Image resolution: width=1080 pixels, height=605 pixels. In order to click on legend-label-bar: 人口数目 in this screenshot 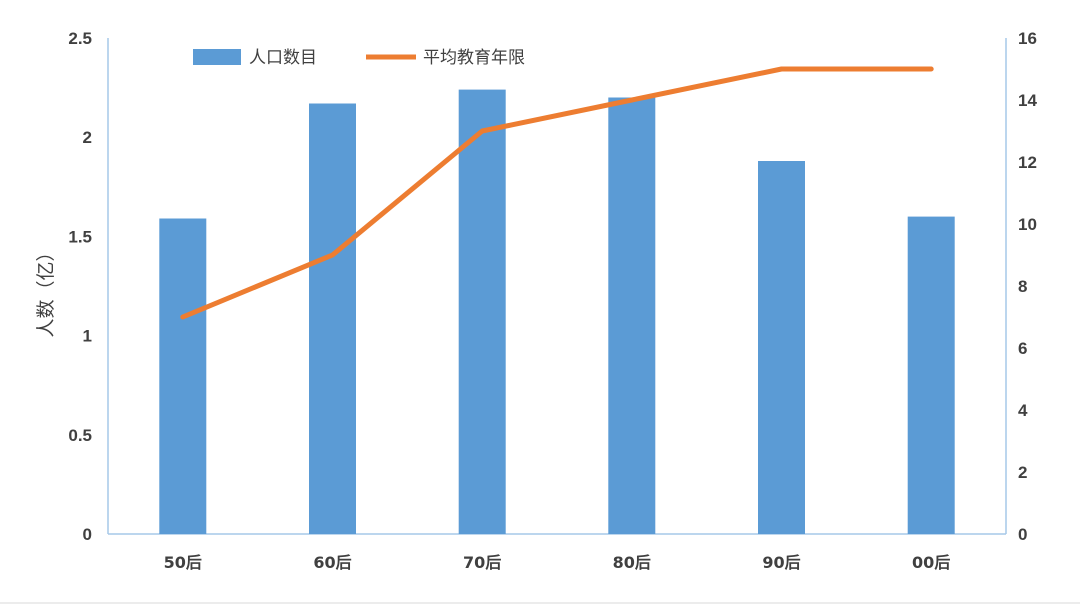, I will do `click(283, 58)`.